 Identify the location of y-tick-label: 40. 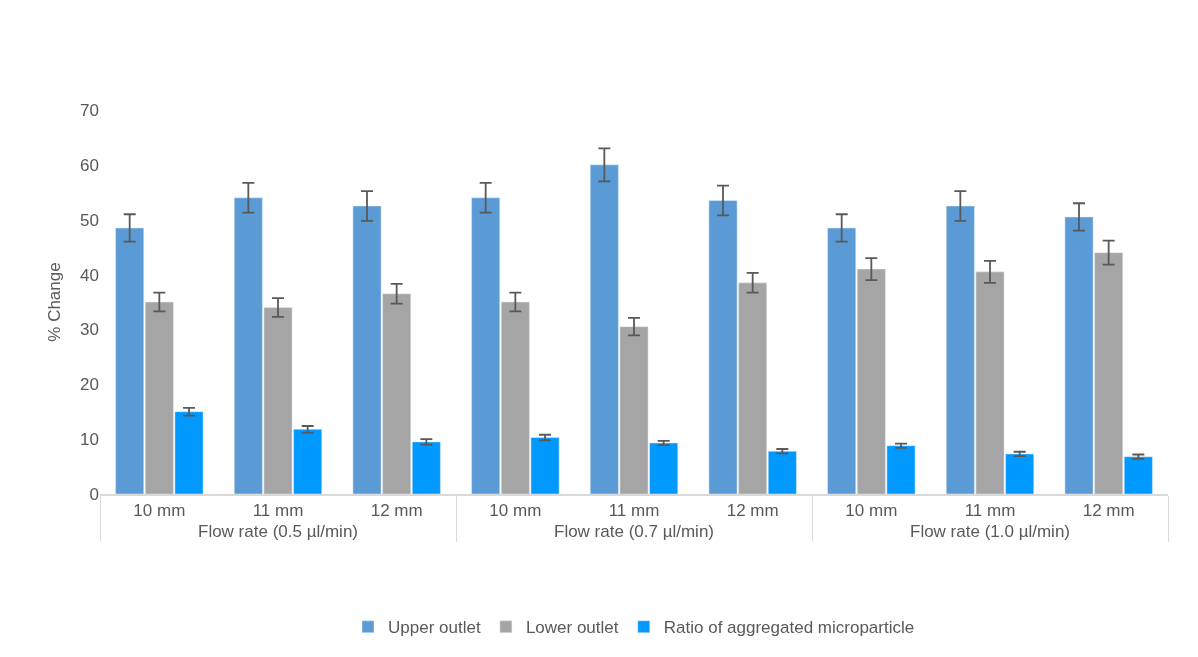
(89, 275).